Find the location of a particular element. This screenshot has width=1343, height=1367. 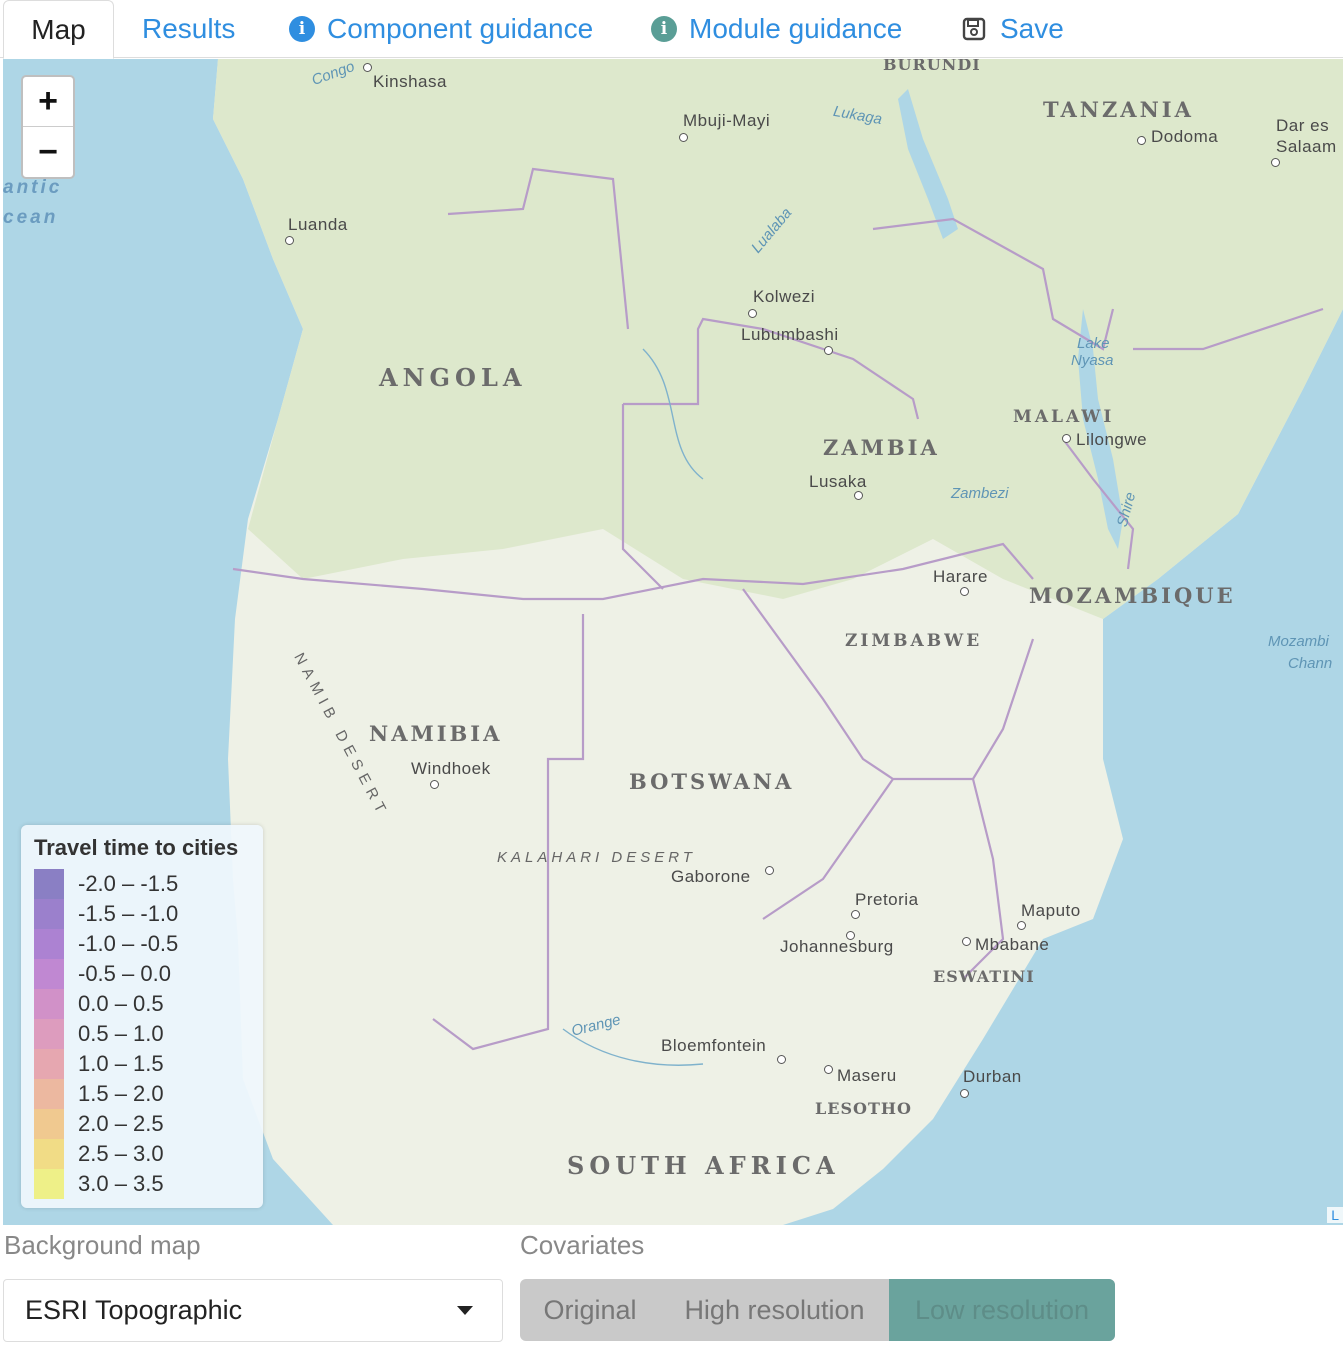

legend-item: 0.0 – 0.5 is located at coordinates (148, 1004).